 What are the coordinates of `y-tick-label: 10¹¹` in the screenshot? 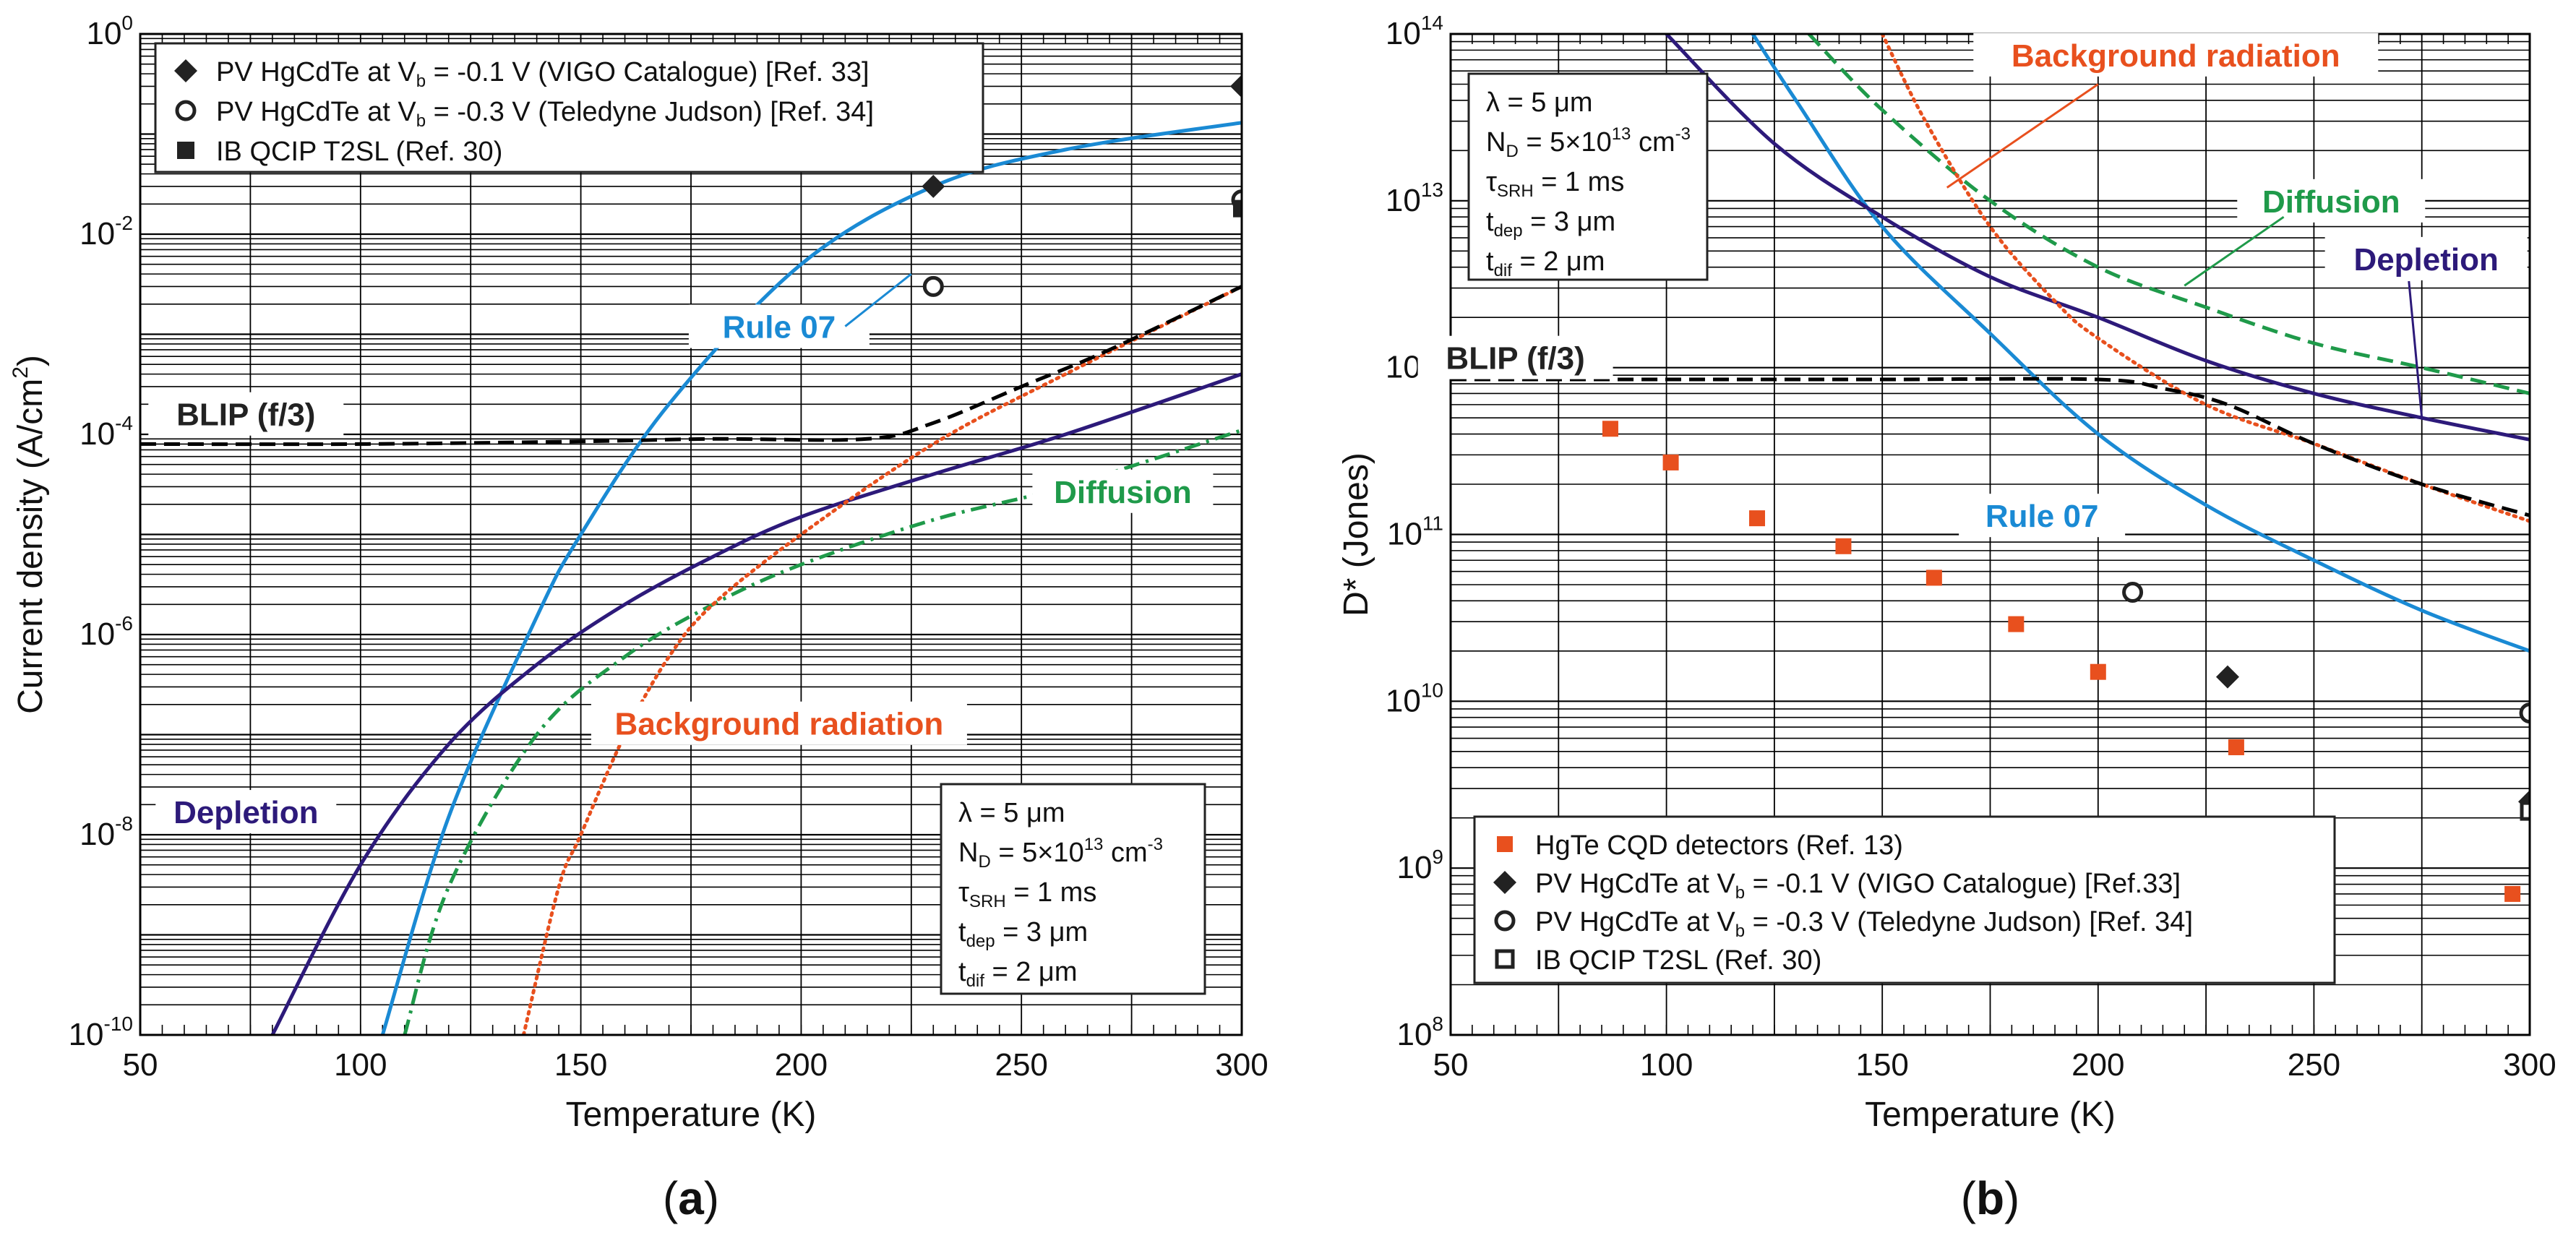 It's located at (1415, 532).